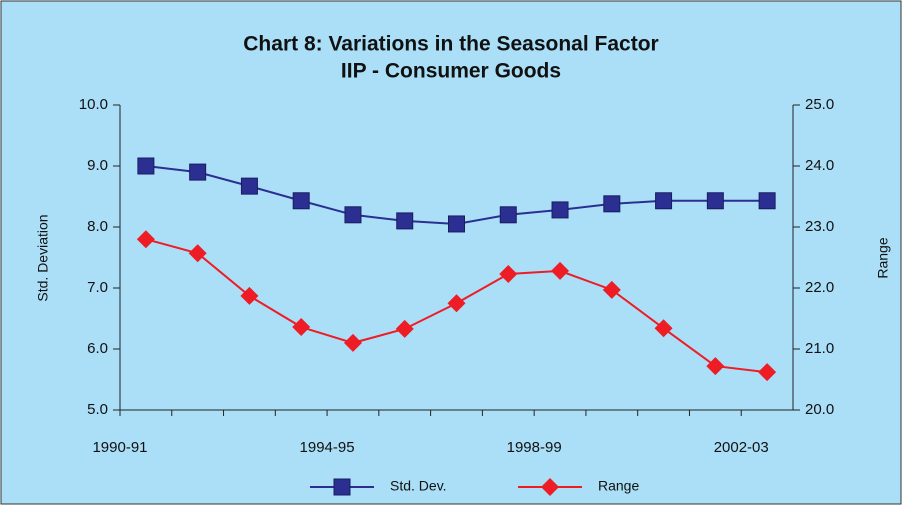 The image size is (903, 511). Describe the element at coordinates (119, 447) in the screenshot. I see `x-tick-label: 1990-91` at that location.